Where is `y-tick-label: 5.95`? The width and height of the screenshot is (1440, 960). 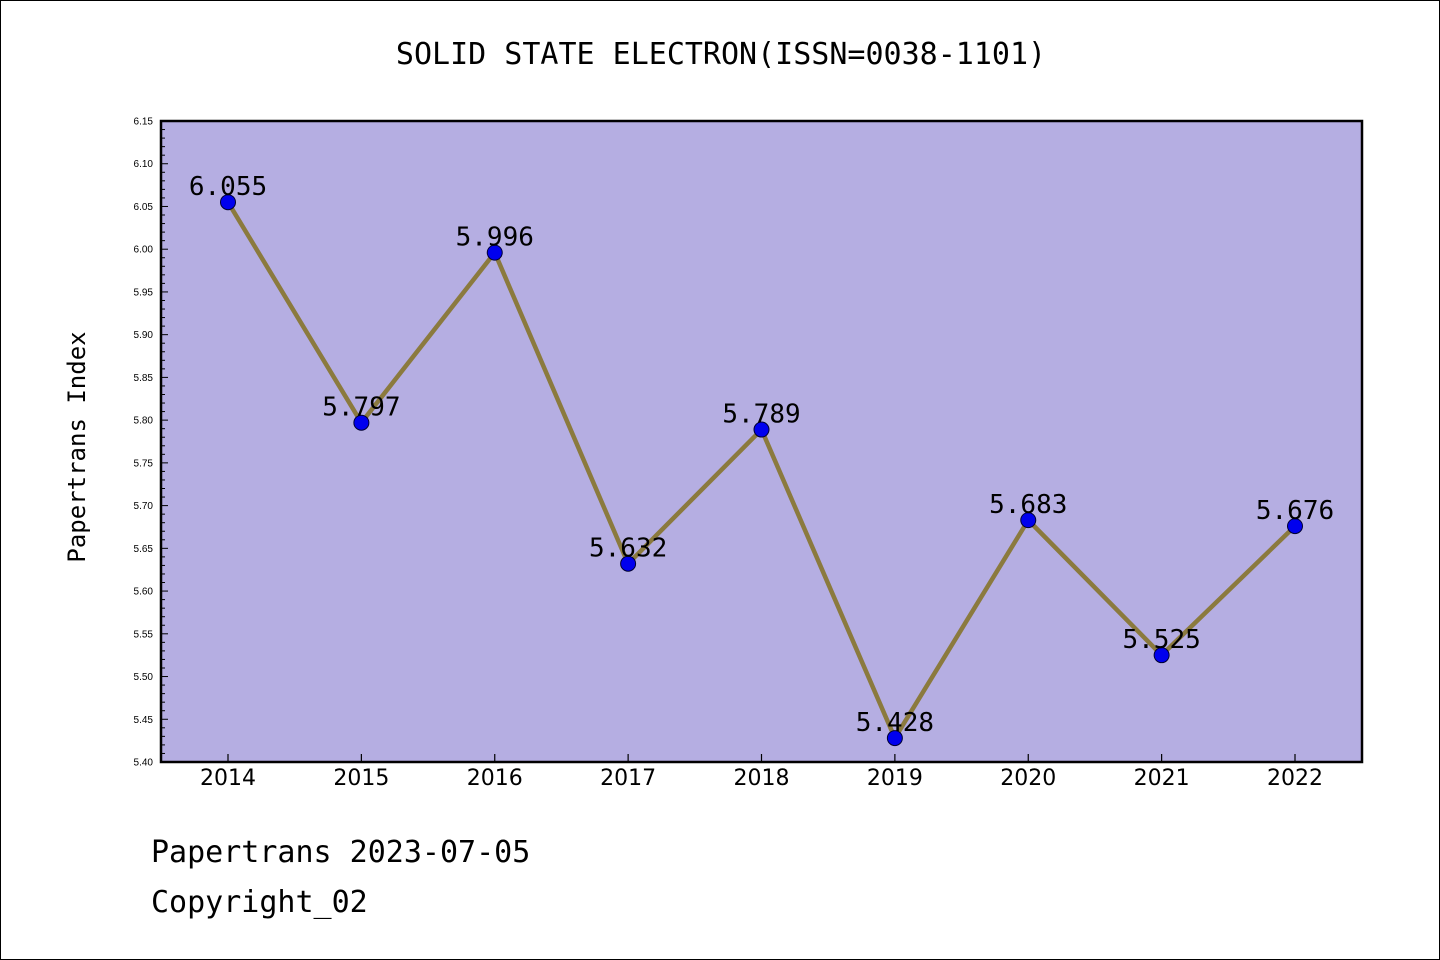
y-tick-label: 5.95 is located at coordinates (144, 292).